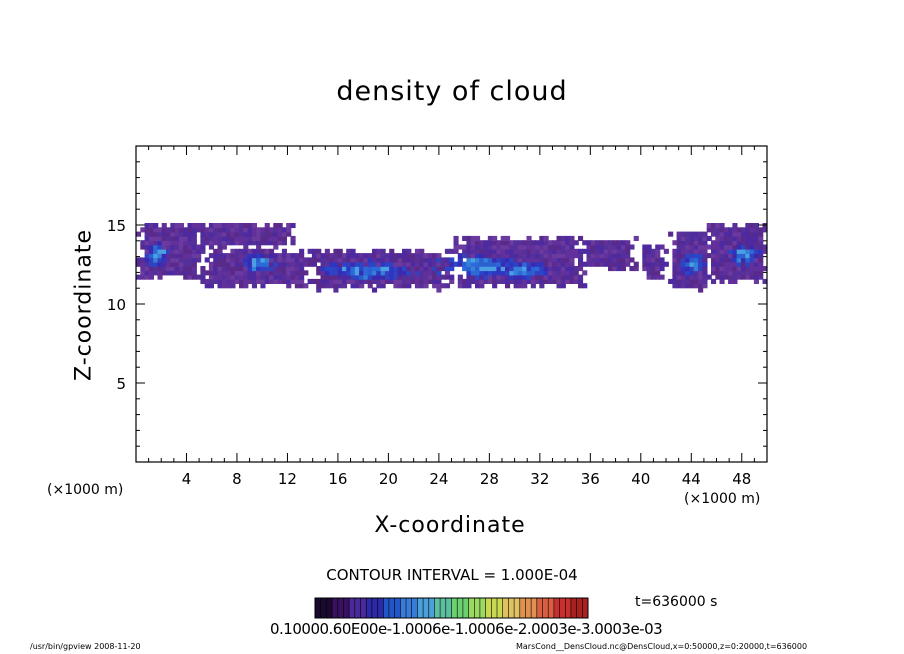  I want to click on x-tick-label-20: 20, so click(388, 479).